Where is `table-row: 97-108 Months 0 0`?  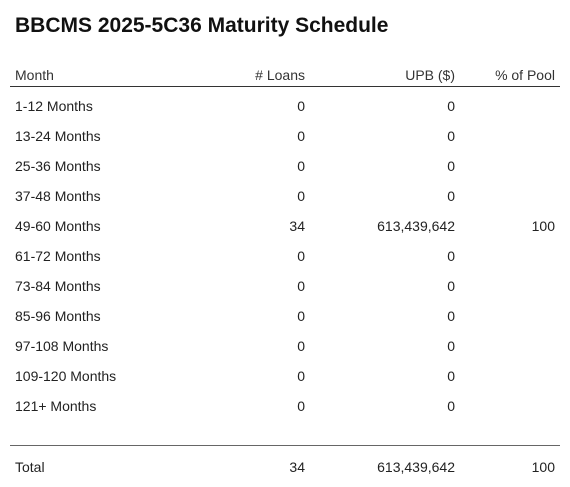 table-row: 97-108 Months 0 0 is located at coordinates (285, 346).